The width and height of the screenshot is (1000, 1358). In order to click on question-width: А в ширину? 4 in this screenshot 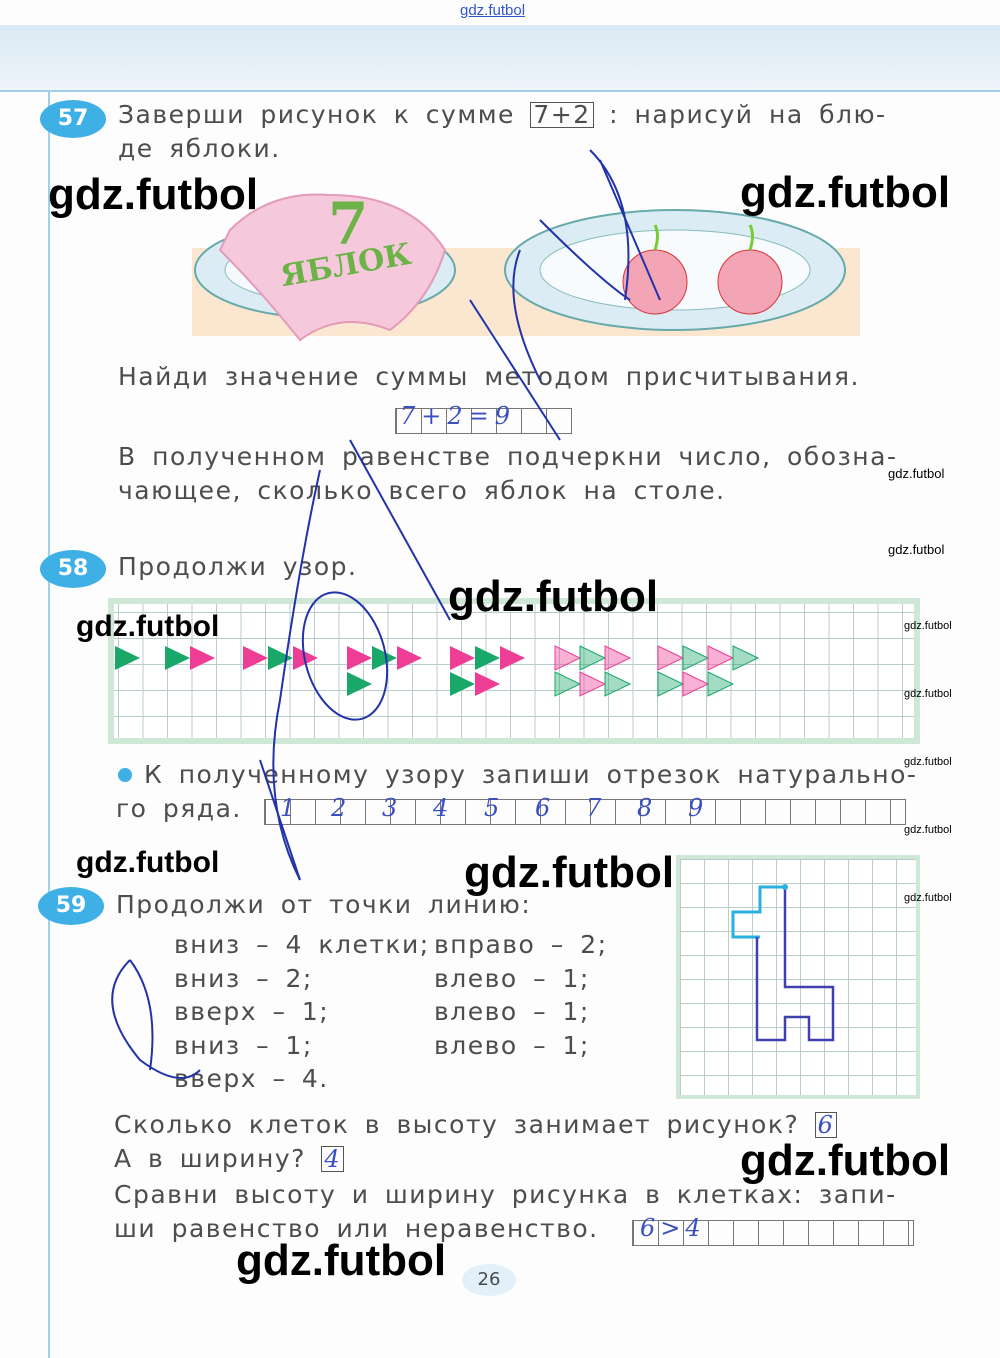, I will do `click(229, 1158)`.